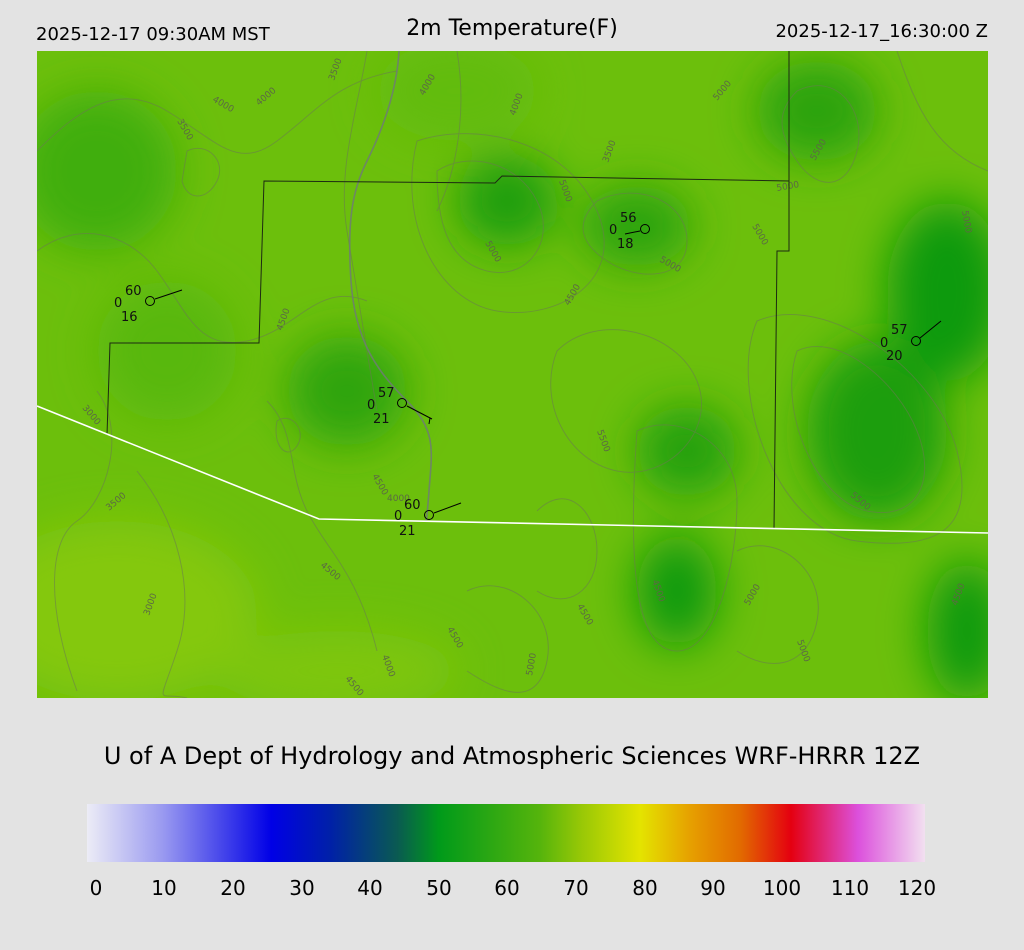 The width and height of the screenshot is (1024, 950). Describe the element at coordinates (917, 888) in the screenshot. I see `scale-tick: 120` at that location.